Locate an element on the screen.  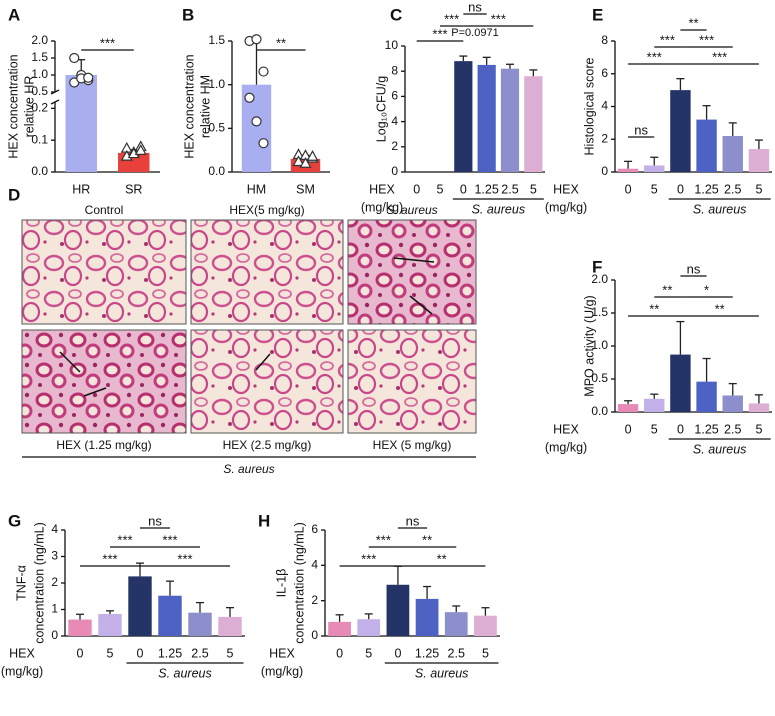
x-tick-label: SM is located at coordinates (305, 189).